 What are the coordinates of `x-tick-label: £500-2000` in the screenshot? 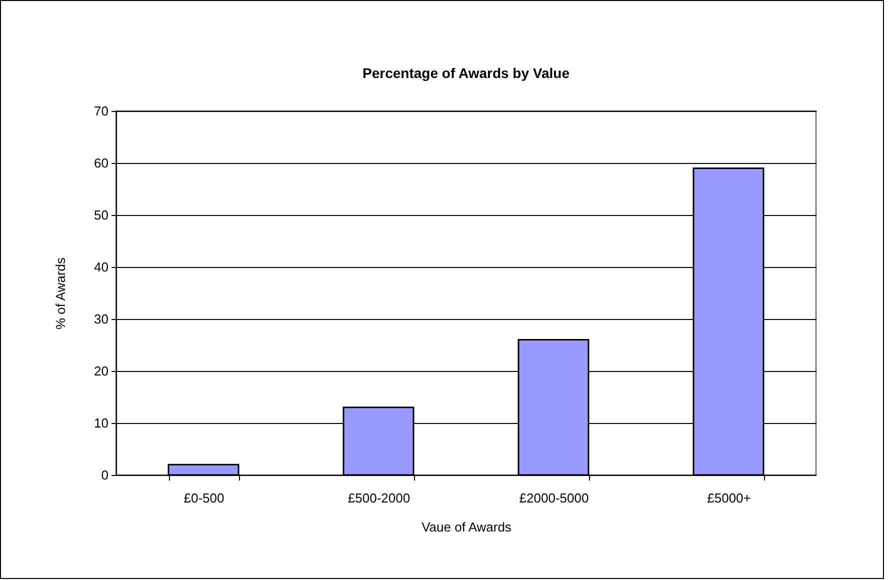 It's located at (379, 498).